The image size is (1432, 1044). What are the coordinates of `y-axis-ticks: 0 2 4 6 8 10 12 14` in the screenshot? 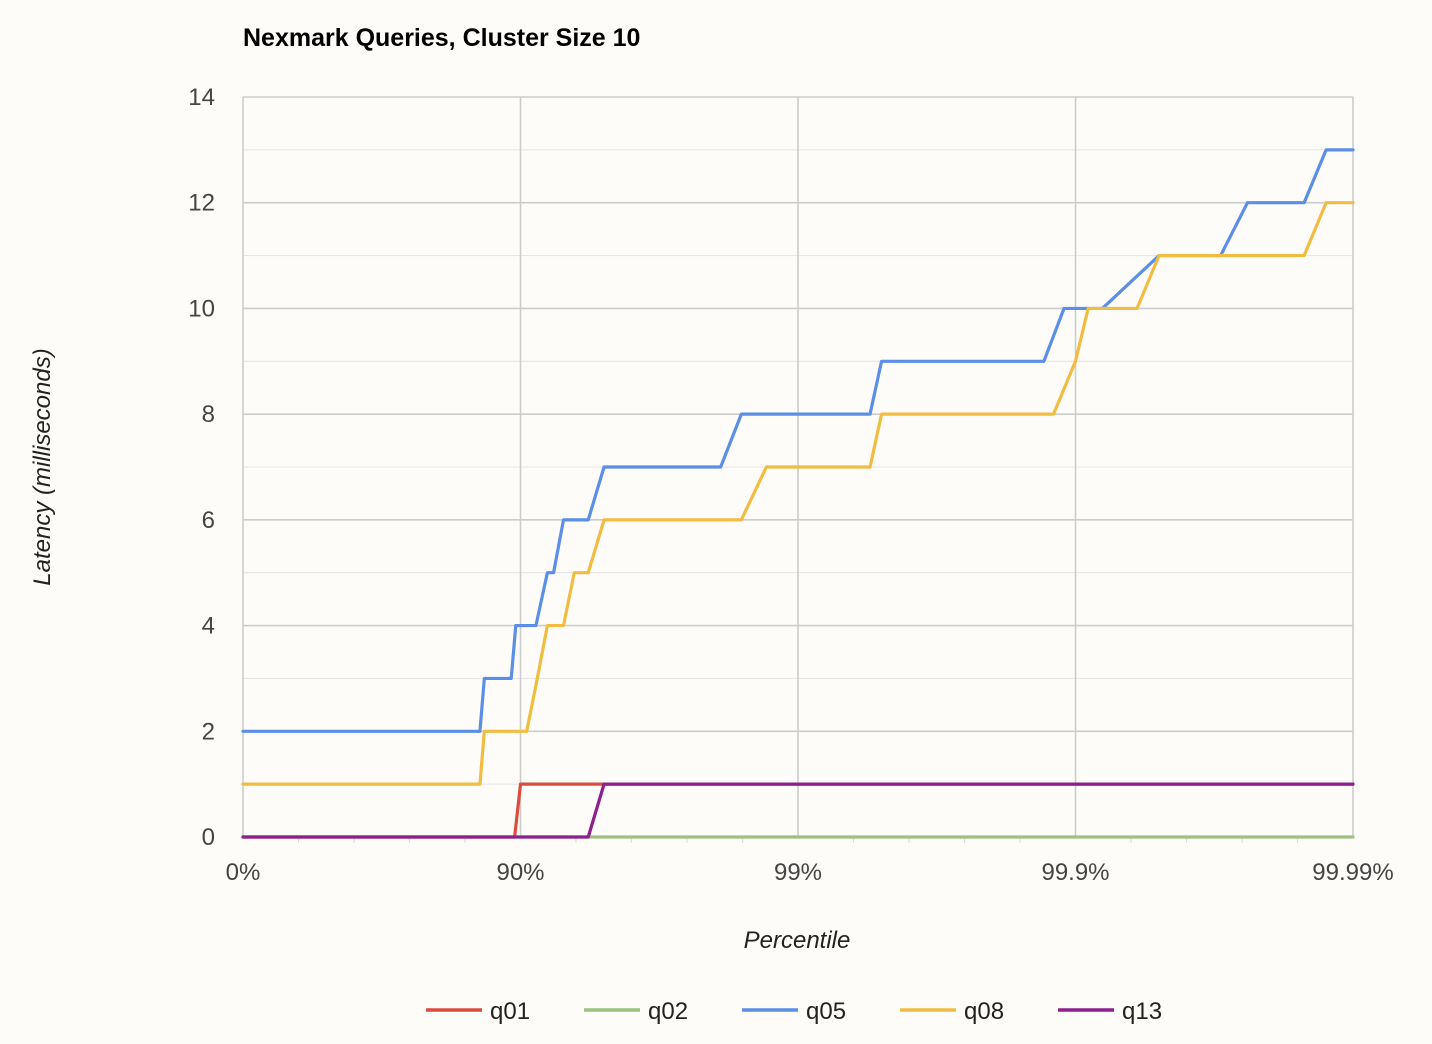 It's located at (201, 467).